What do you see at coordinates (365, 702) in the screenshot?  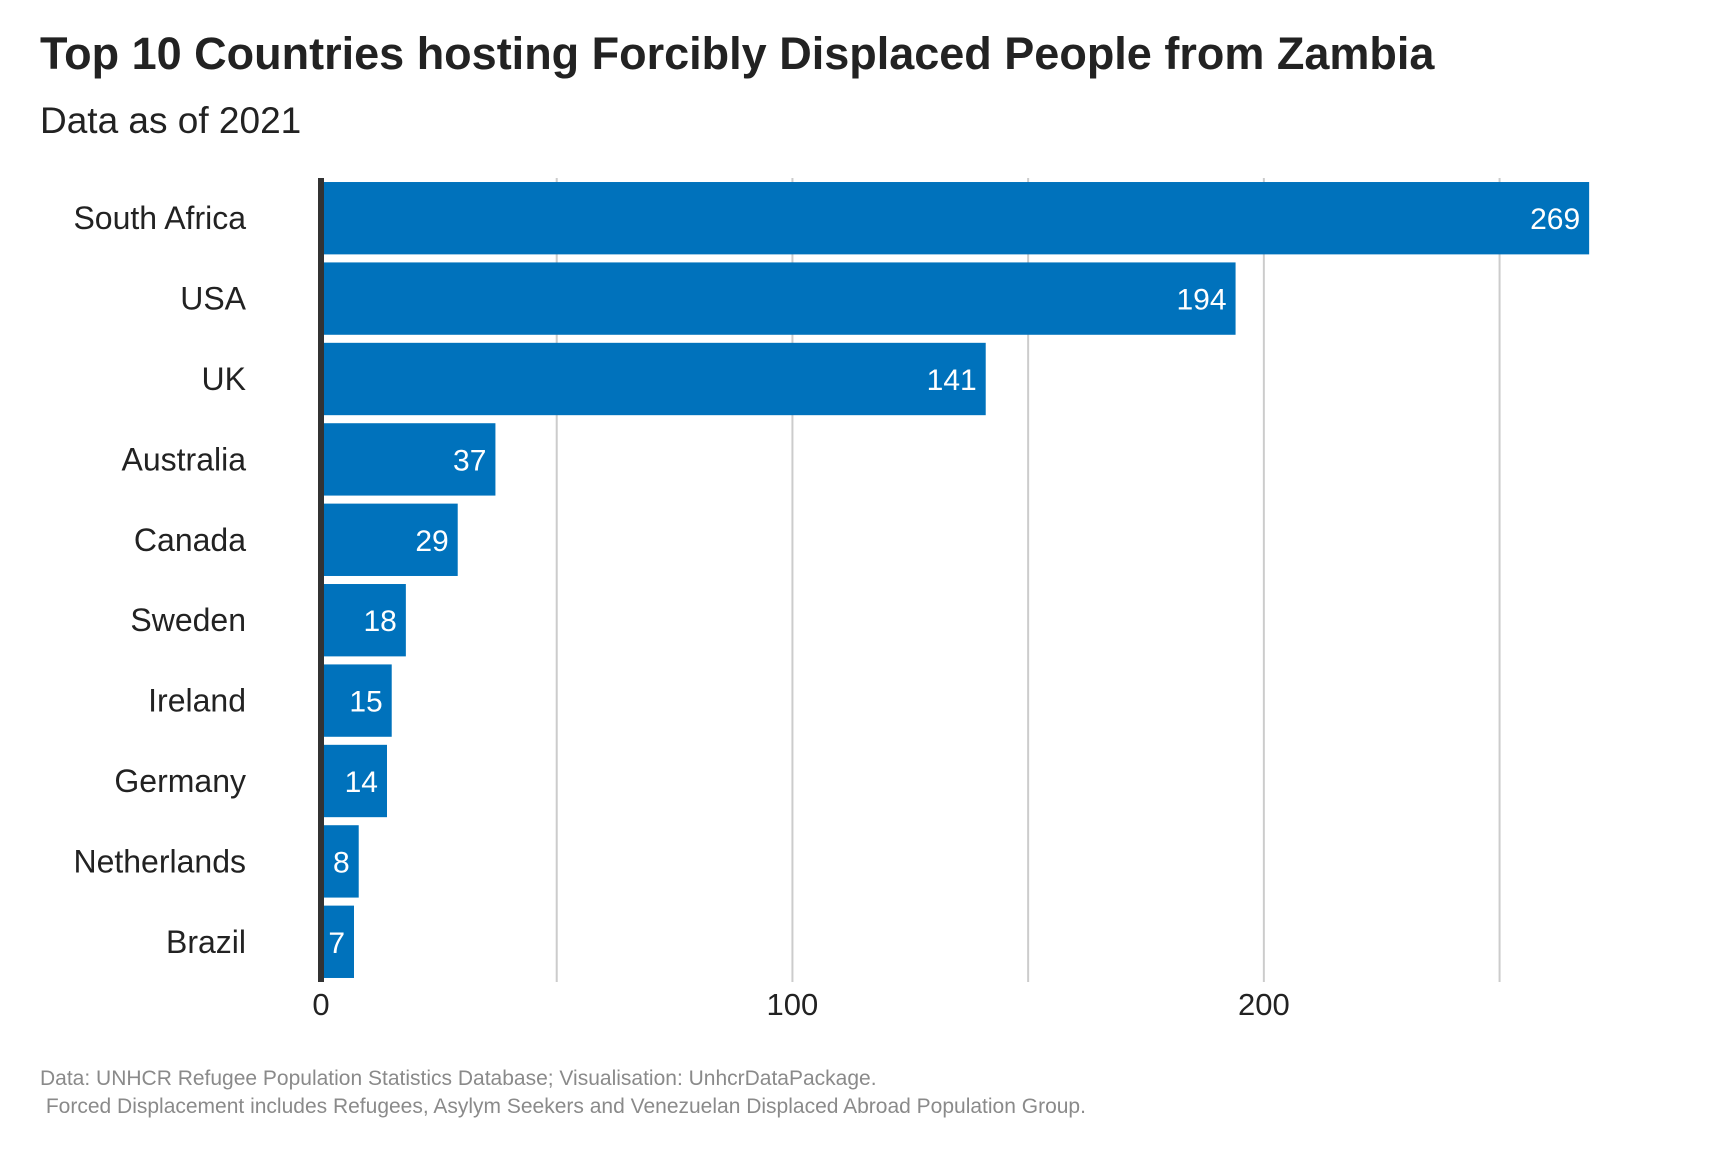 I see `value-label: 15` at bounding box center [365, 702].